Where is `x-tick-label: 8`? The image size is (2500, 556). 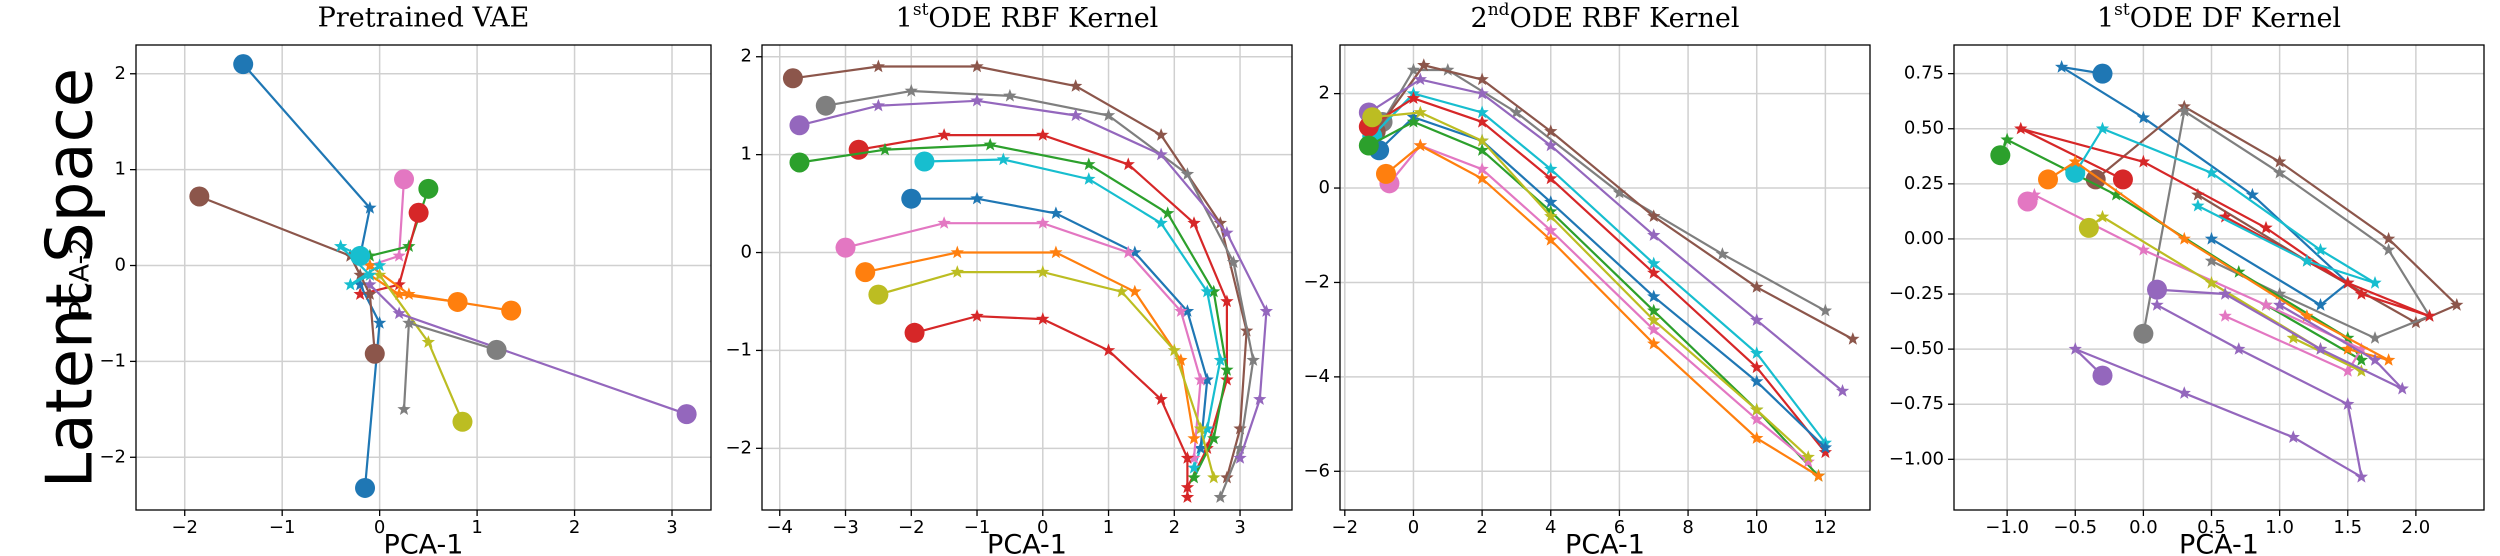
x-tick-label: 8 is located at coordinates (1687, 527).